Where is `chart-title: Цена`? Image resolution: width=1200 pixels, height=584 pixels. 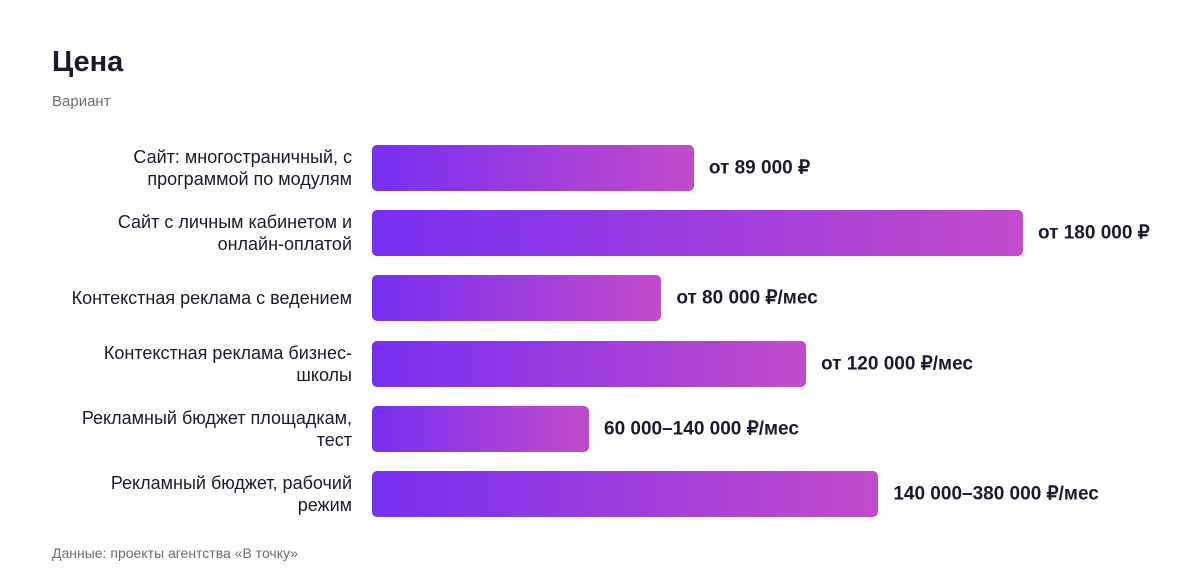 chart-title: Цена is located at coordinates (88, 62).